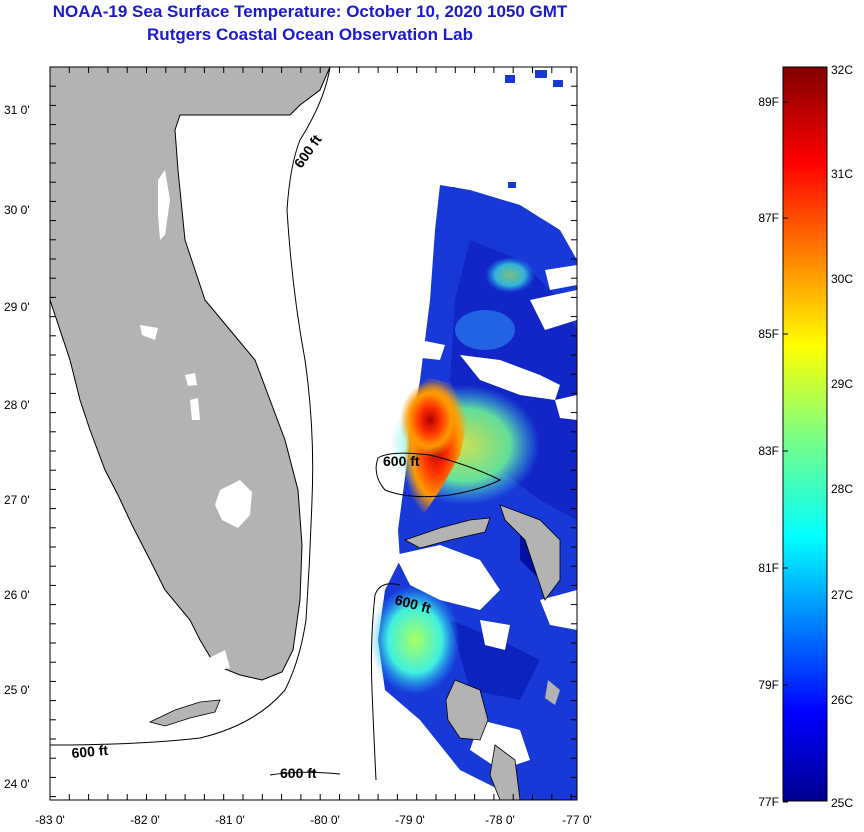 The width and height of the screenshot is (864, 832). I want to click on lon-tick-label: -80 0', so click(325, 820).